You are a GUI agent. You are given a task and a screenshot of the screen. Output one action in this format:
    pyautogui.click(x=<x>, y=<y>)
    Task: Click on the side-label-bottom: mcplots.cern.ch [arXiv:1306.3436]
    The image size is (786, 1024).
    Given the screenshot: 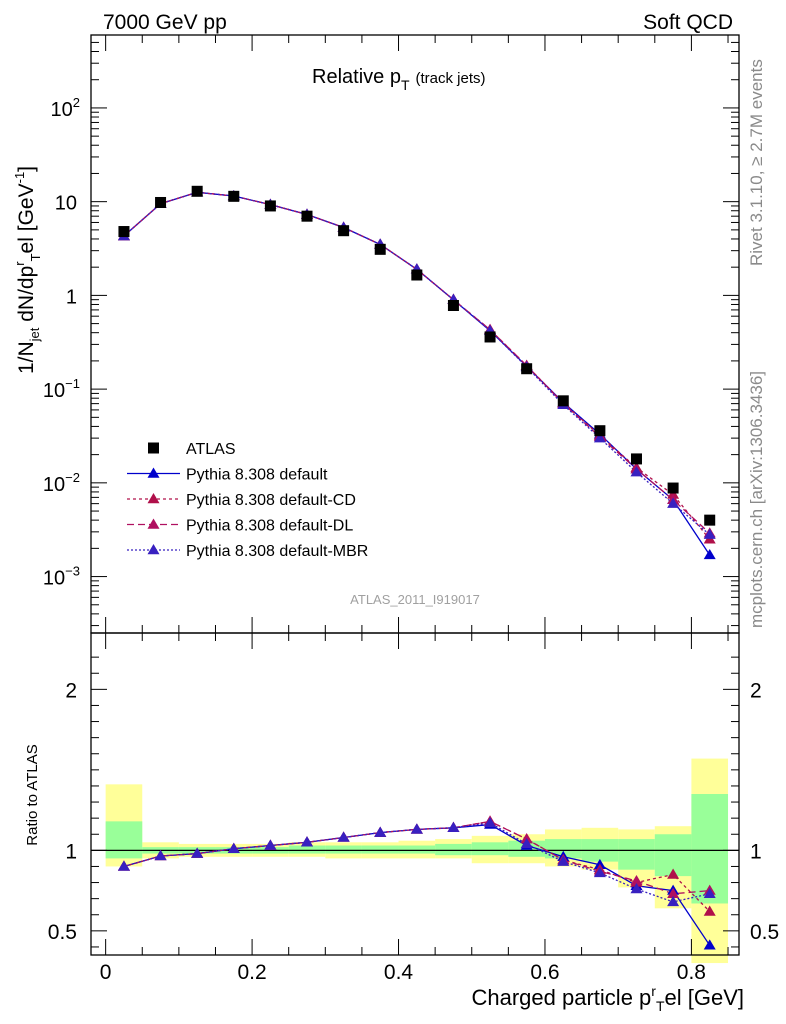 What is the action you would take?
    pyautogui.click(x=756, y=499)
    